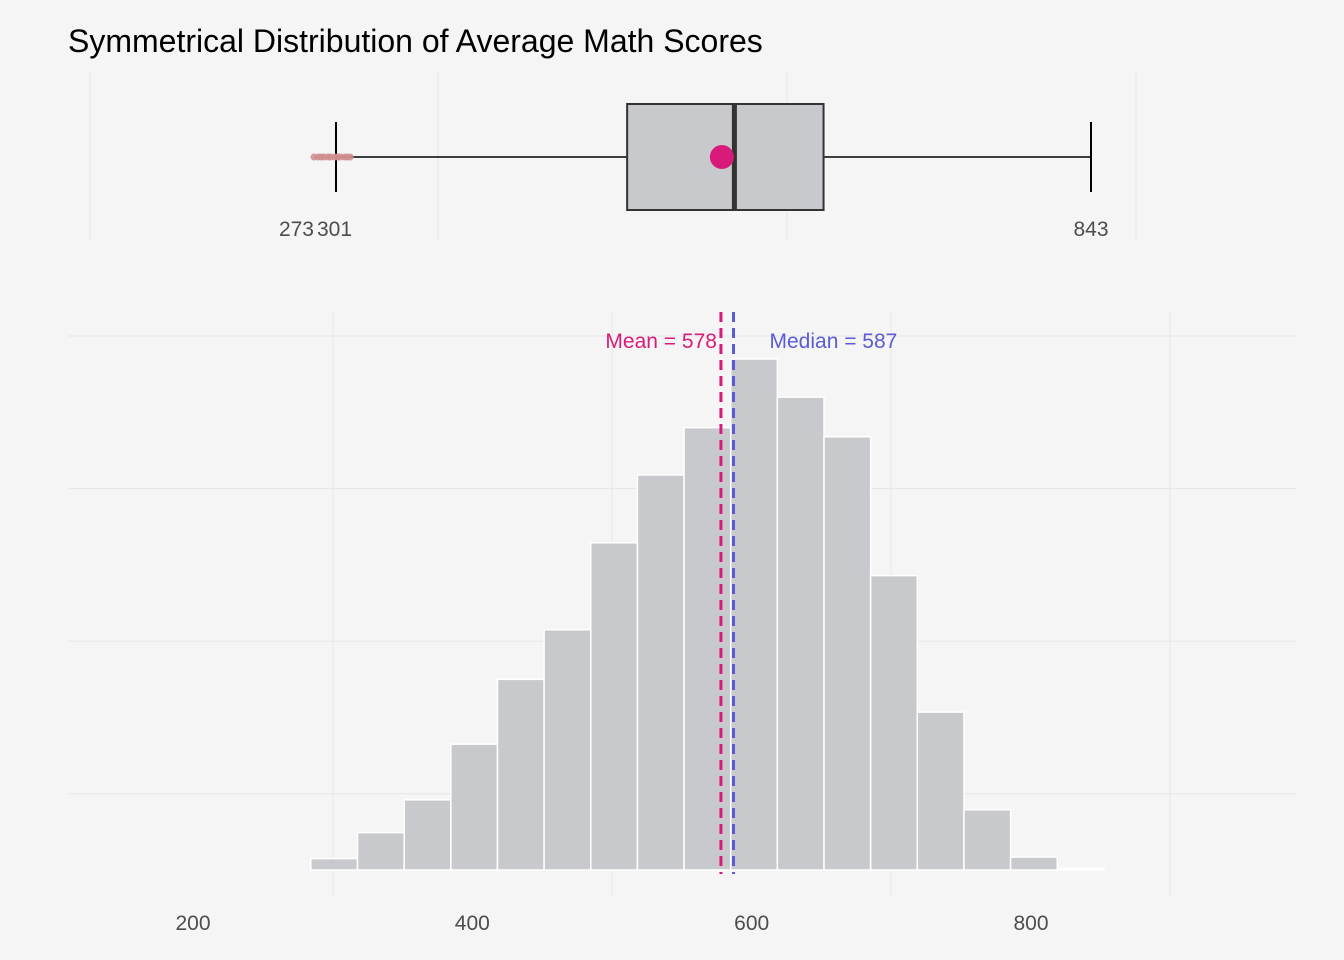  What do you see at coordinates (701, 157) in the screenshot?
I see `boxplot-marks` at bounding box center [701, 157].